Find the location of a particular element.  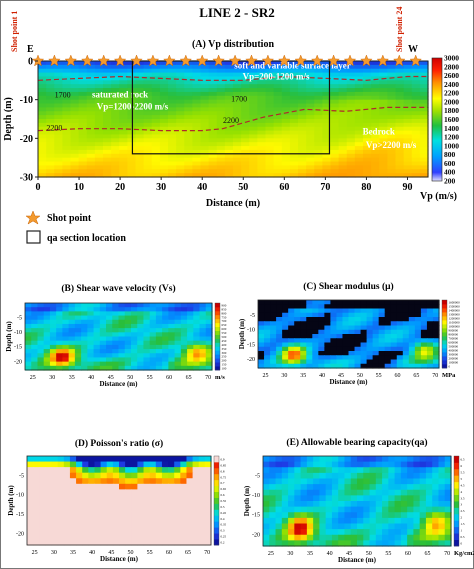

colorbar-swatch is located at coordinates (217, 360).